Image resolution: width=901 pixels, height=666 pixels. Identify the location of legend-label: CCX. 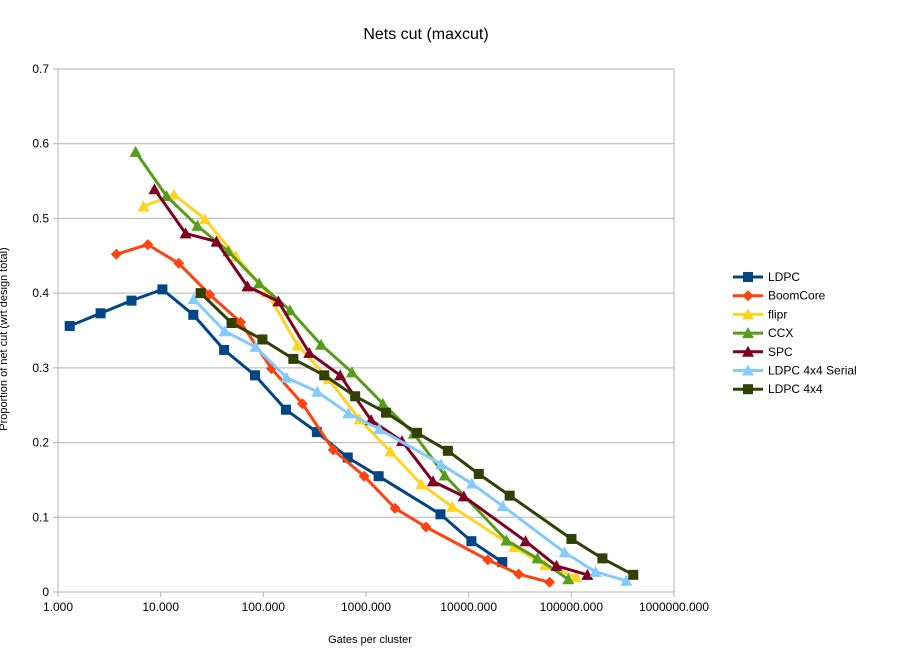
(780, 333).